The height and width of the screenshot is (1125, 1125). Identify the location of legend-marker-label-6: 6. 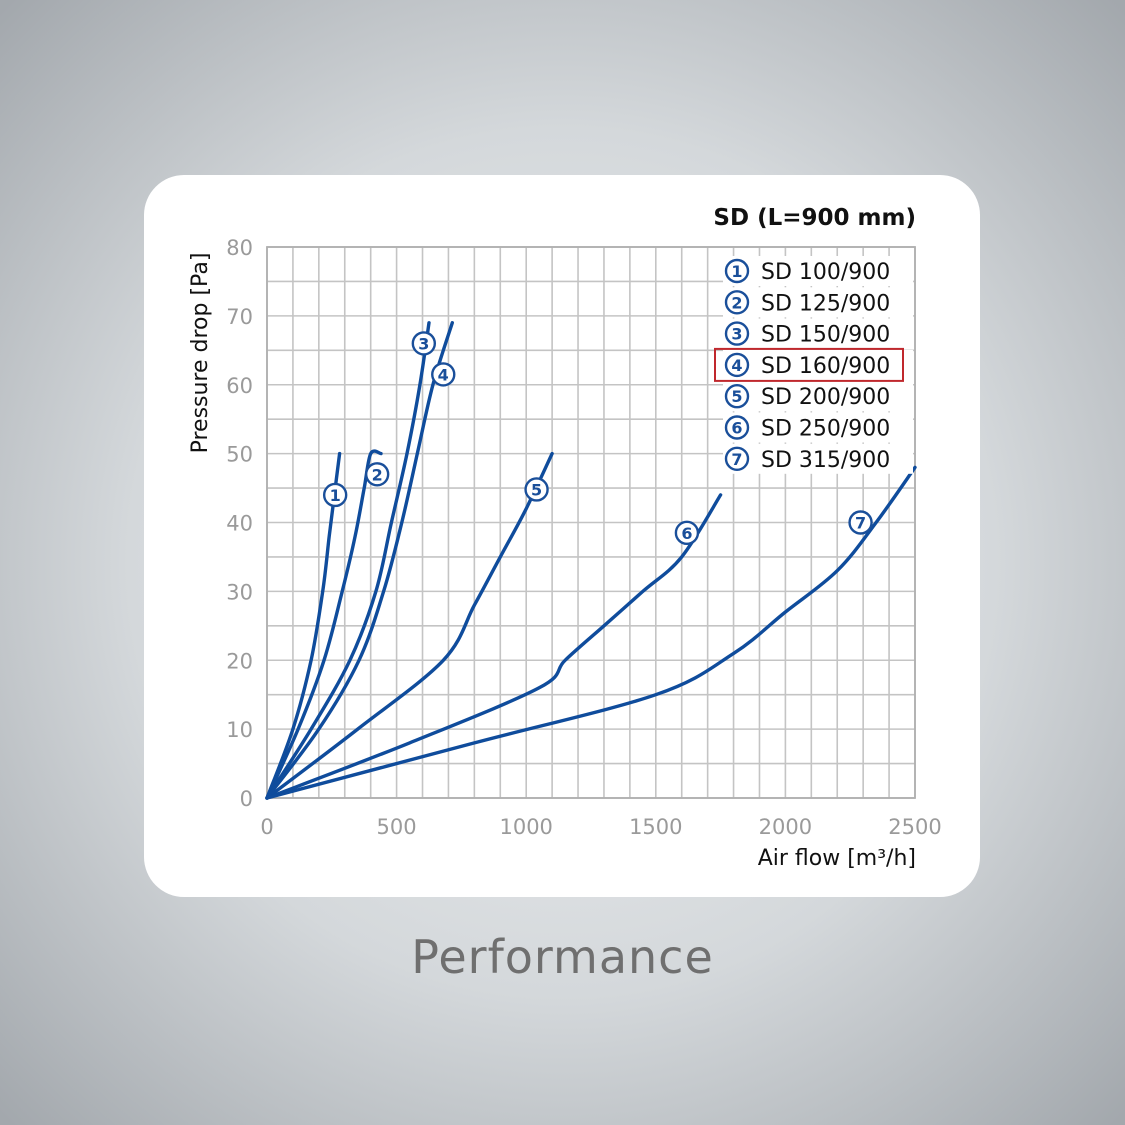
(736, 428).